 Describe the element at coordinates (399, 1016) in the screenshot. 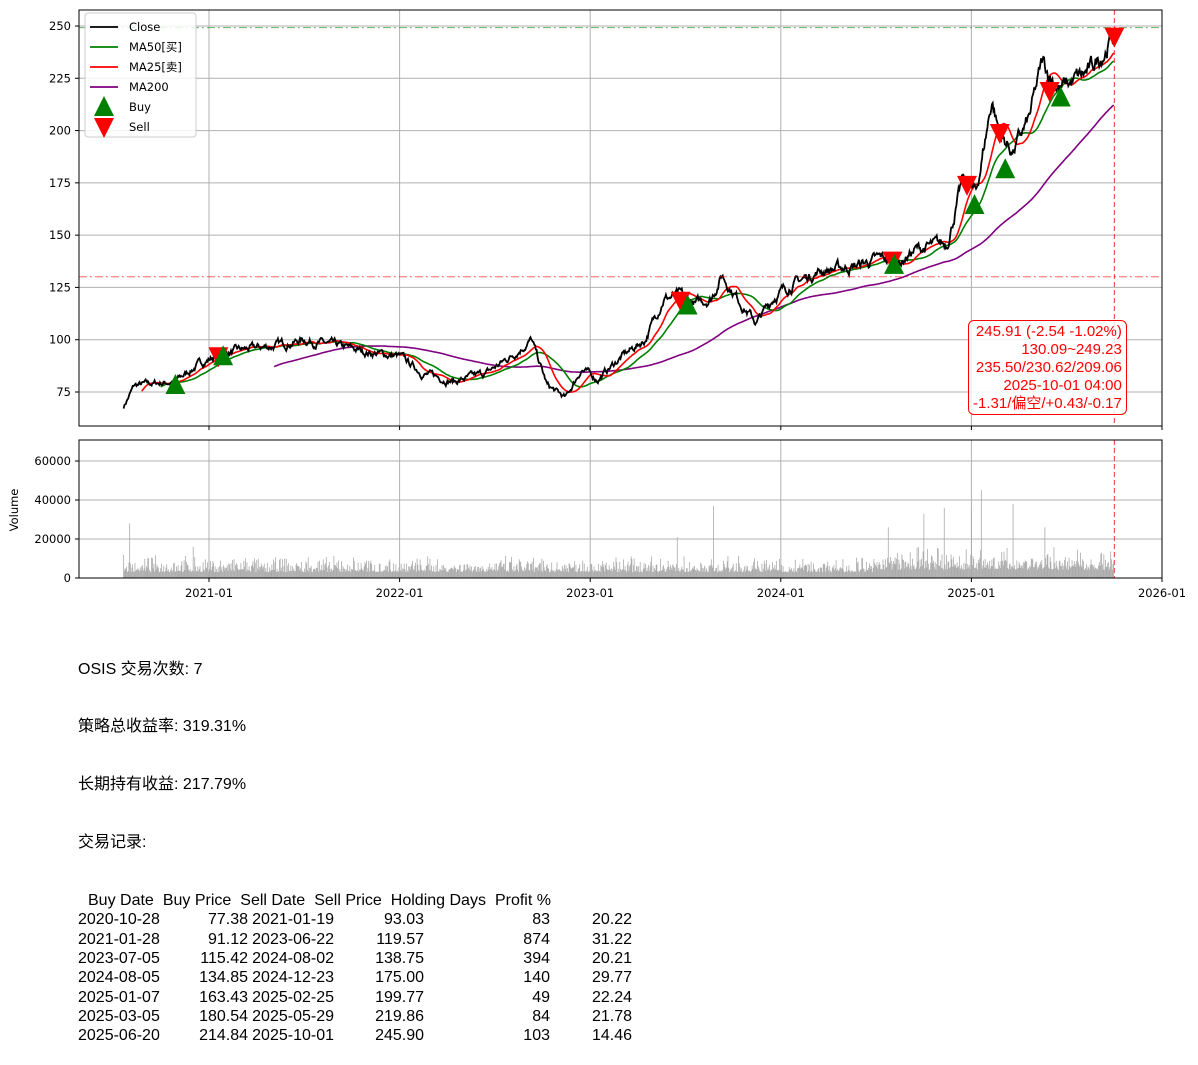

I see `table-cell: 219.86` at that location.